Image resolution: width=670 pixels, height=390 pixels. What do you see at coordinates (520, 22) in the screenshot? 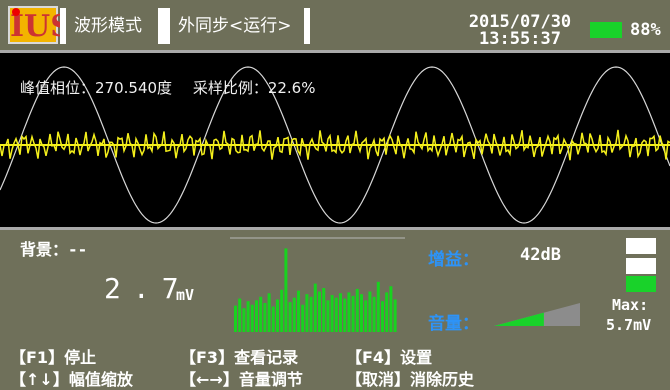
I see `date-text: 2015/07/30` at bounding box center [520, 22].